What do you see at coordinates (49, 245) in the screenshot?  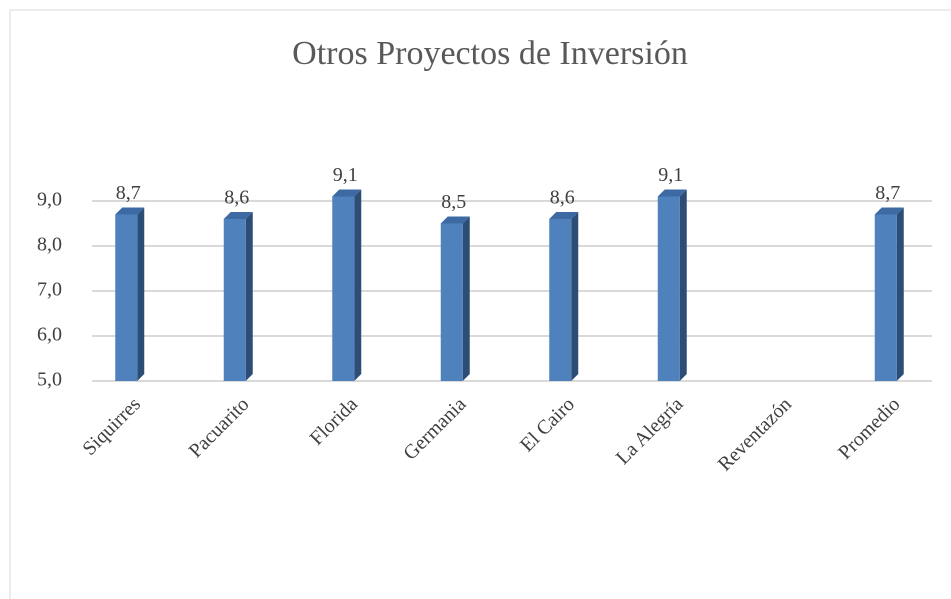 I see `y-tick-label: 8,0` at bounding box center [49, 245].